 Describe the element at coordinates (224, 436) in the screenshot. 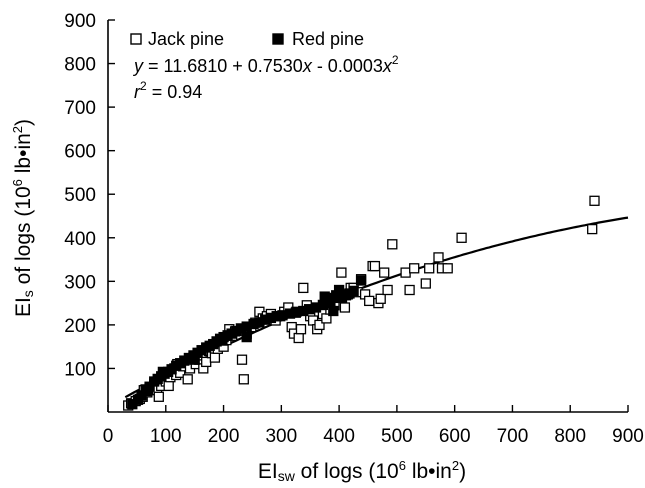

I see `x-tick-label: 200` at that location.